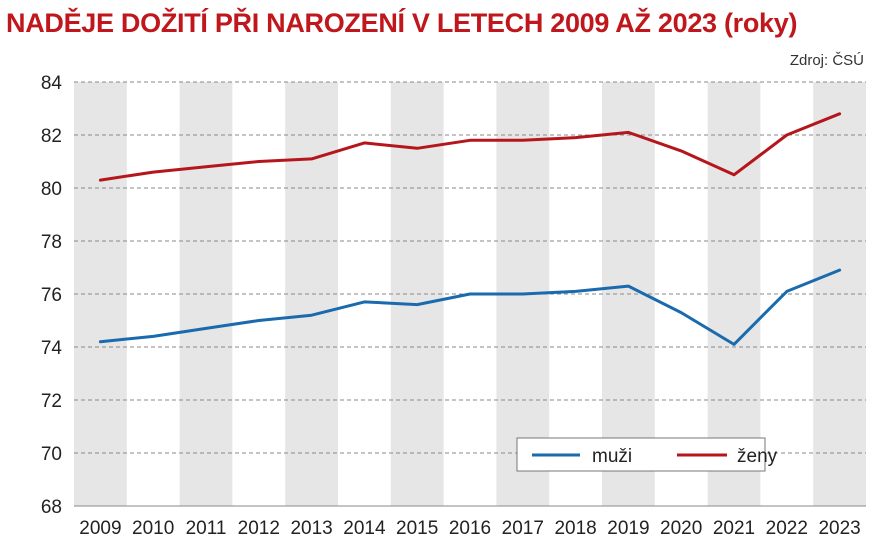 The height and width of the screenshot is (546, 890). Describe the element at coordinates (206, 167) in the screenshot. I see `data-point-zeny-2011` at that location.